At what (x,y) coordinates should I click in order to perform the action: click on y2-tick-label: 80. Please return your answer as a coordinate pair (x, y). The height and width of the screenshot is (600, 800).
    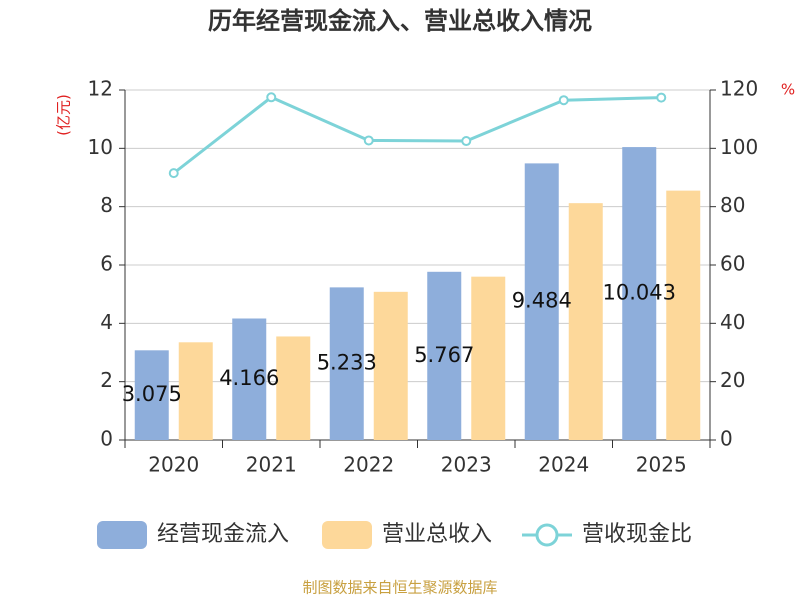
    Looking at the image, I should click on (732, 205).